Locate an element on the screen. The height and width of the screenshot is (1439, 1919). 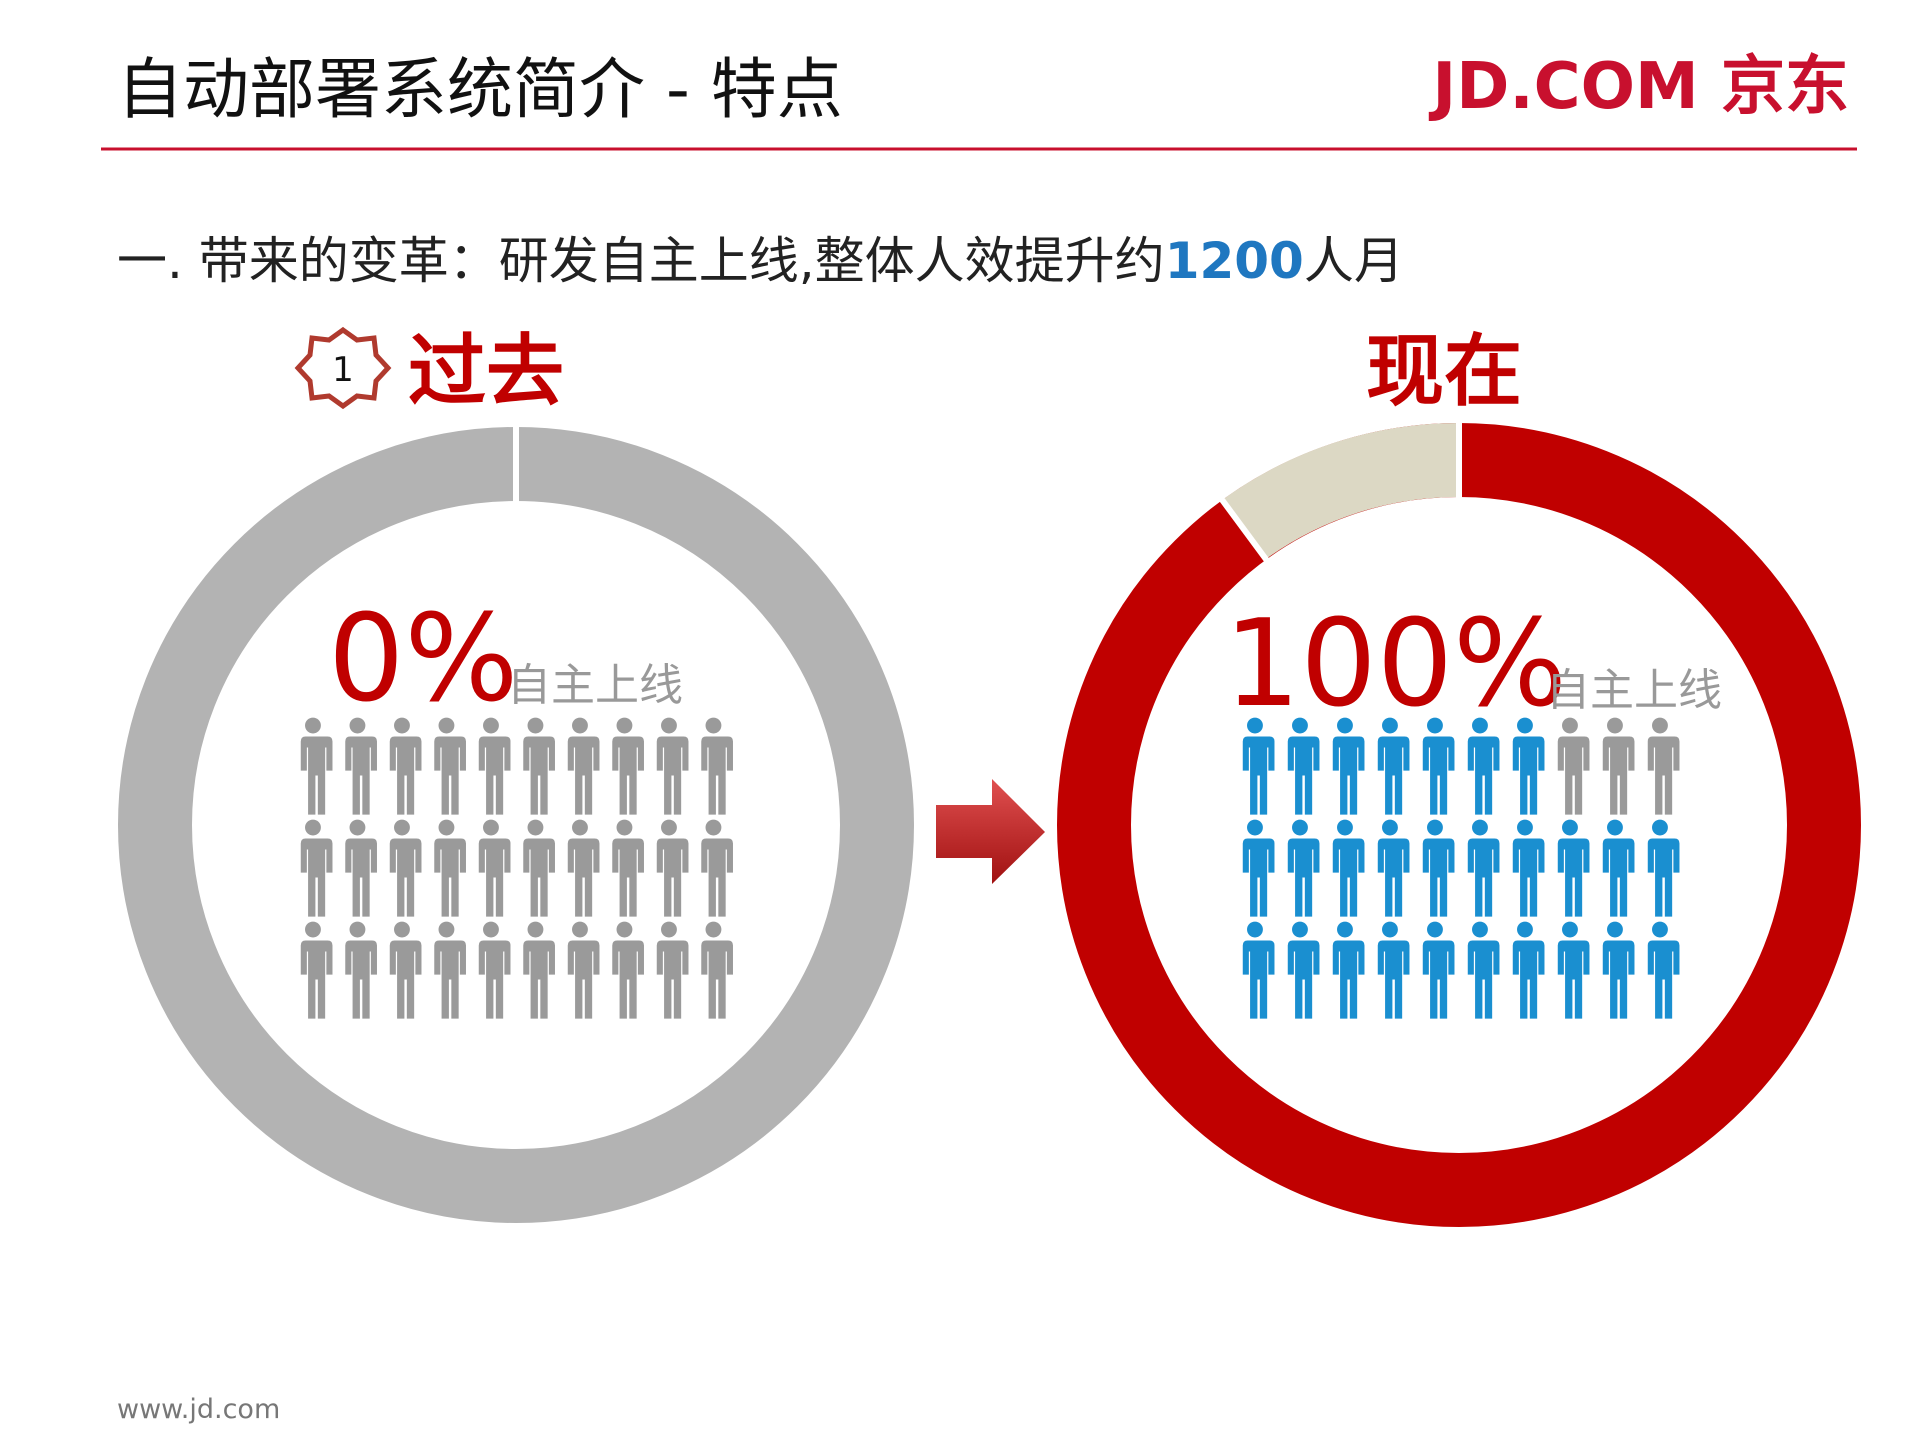
title: 自动部署系统简介 - 特点 is located at coordinates (480, 89).